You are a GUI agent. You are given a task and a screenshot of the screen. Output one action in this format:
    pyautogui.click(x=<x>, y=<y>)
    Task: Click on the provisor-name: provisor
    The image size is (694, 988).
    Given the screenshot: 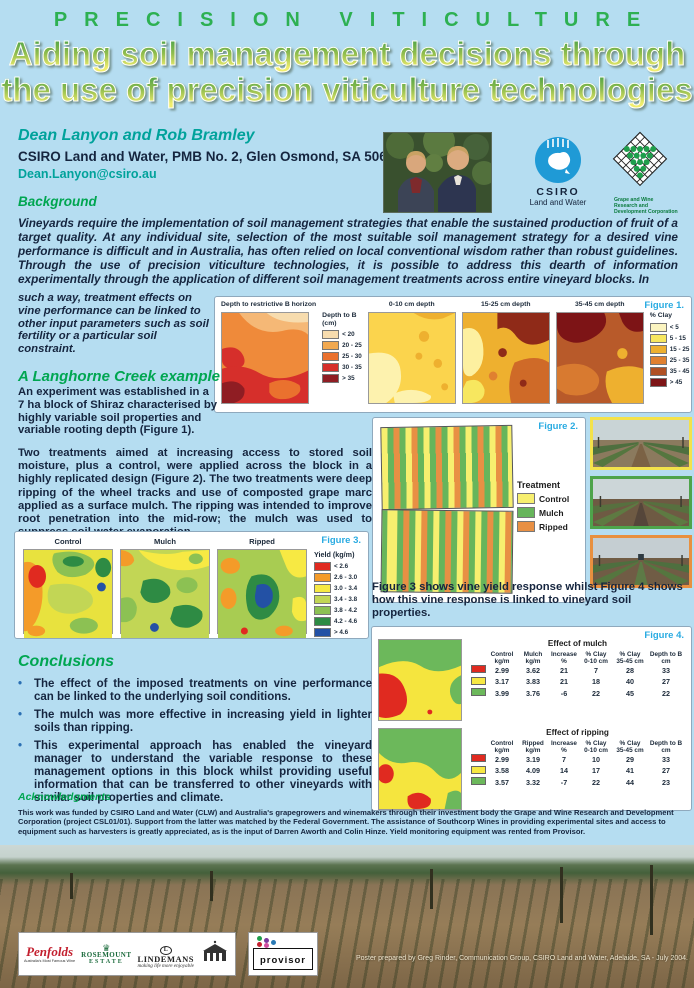 What is the action you would take?
    pyautogui.click(x=282, y=960)
    